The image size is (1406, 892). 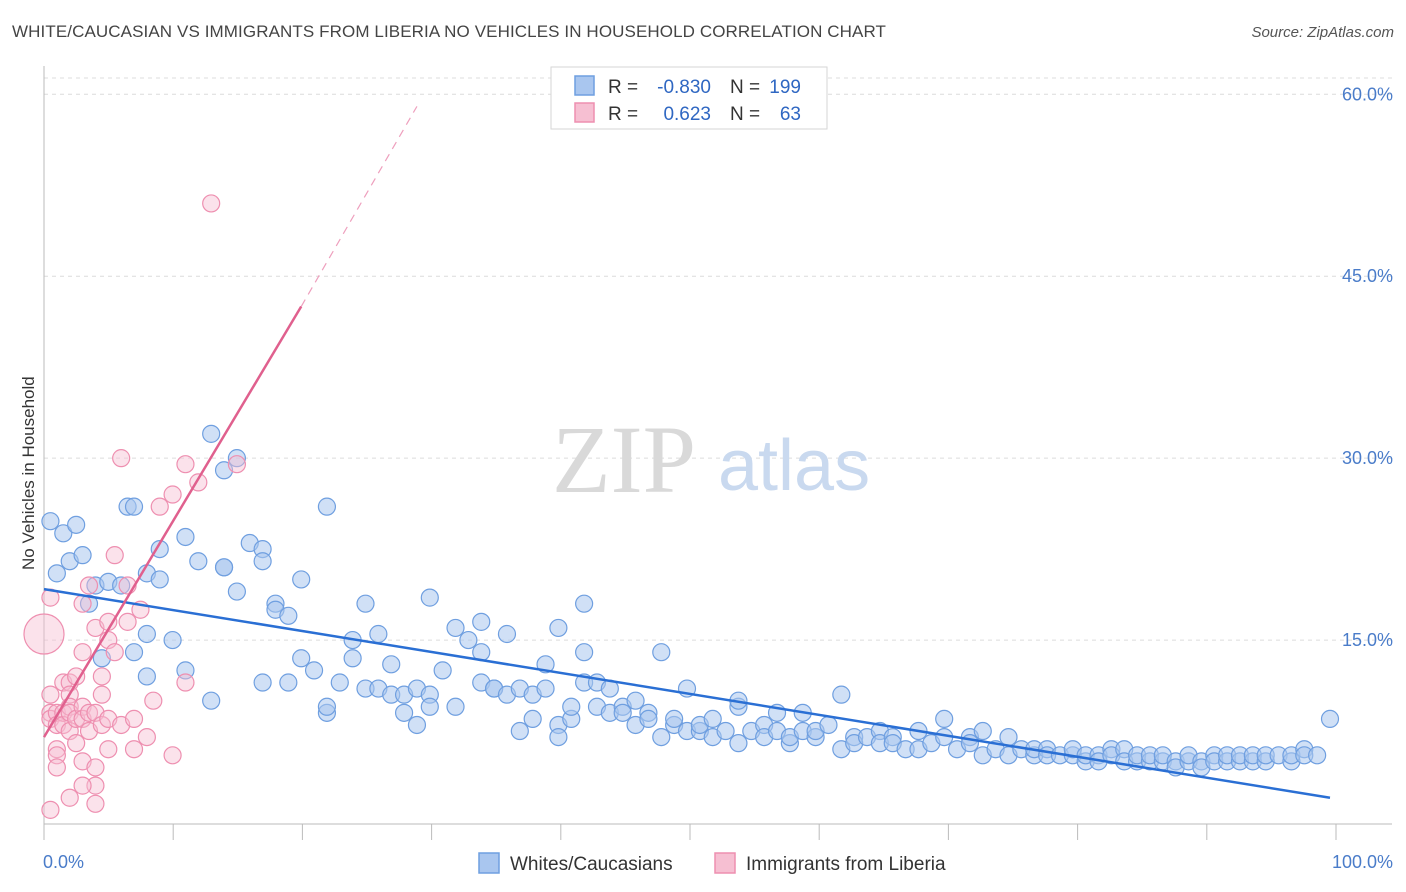 I want to click on bottom-legend-swatch-liberia, so click(x=725, y=863).